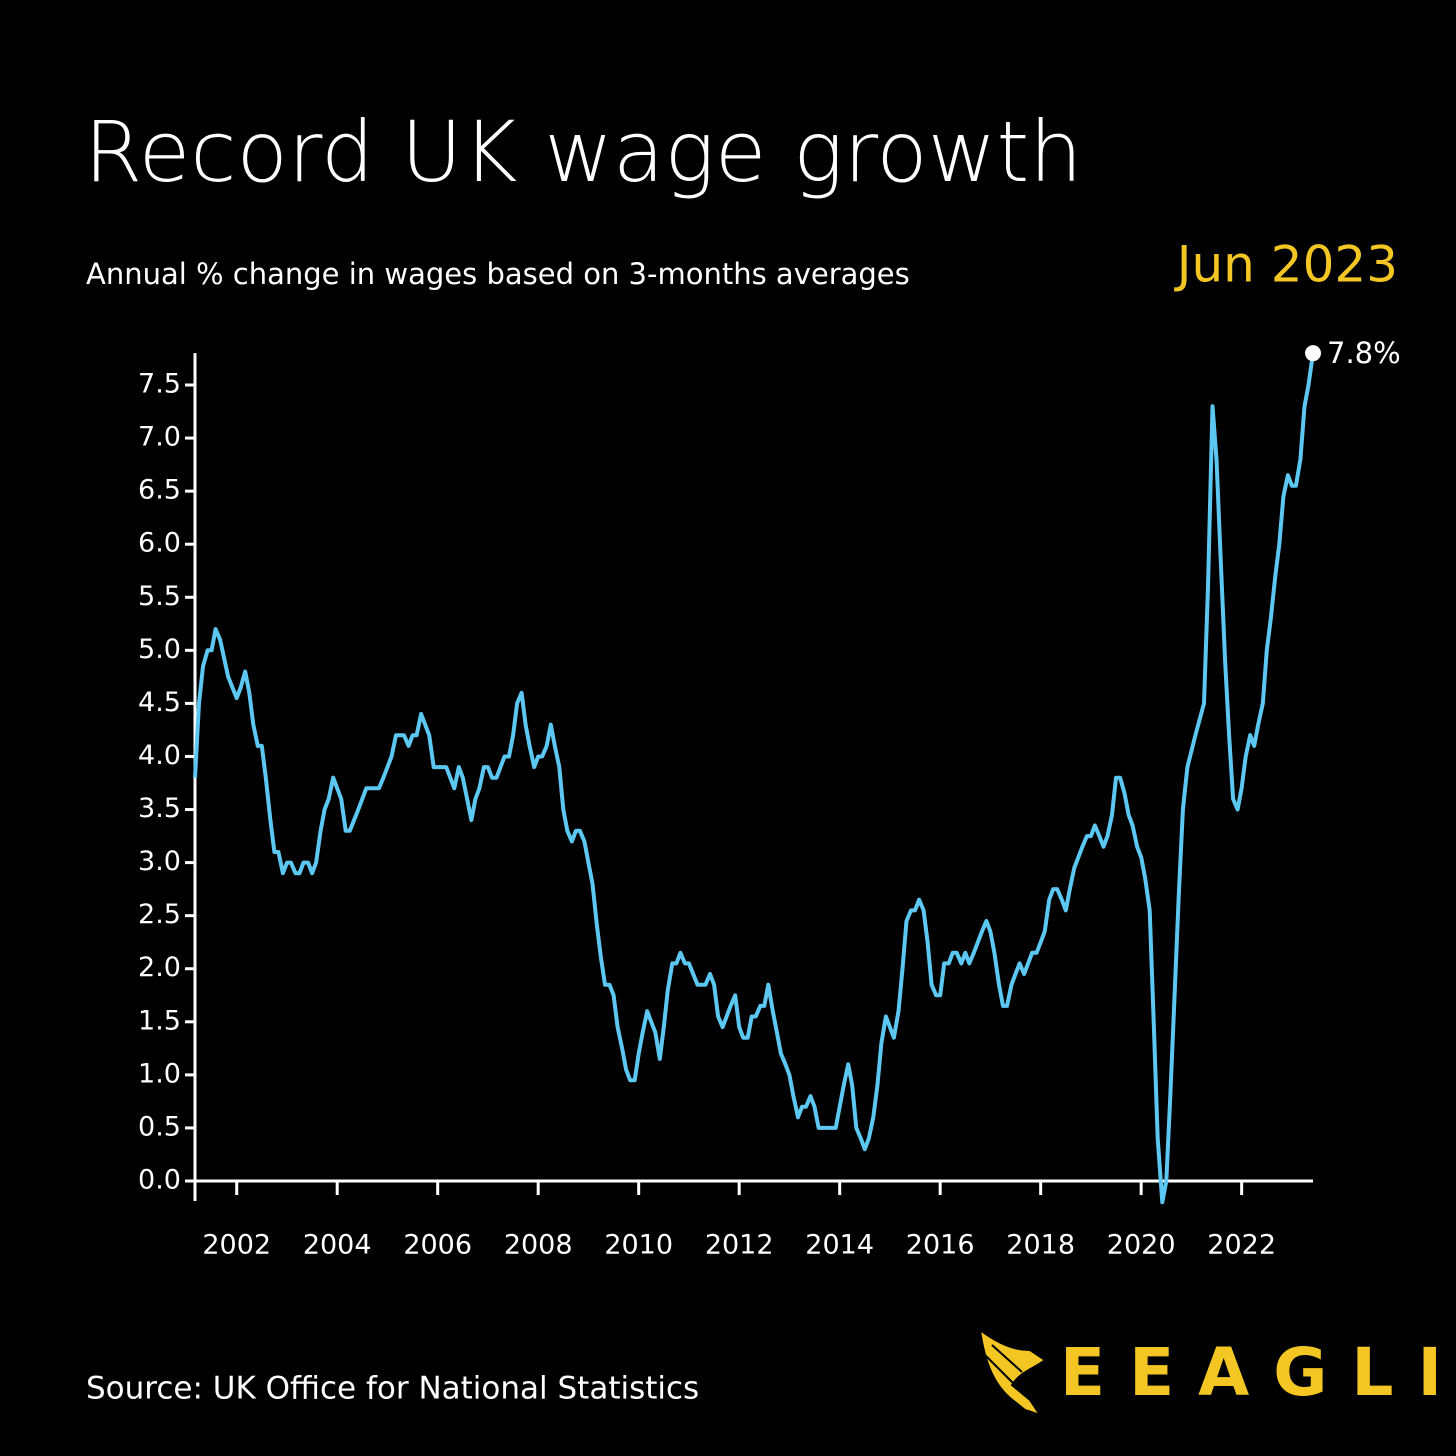 The image size is (1456, 1456). I want to click on date-label: Jun 2023, so click(1286, 265).